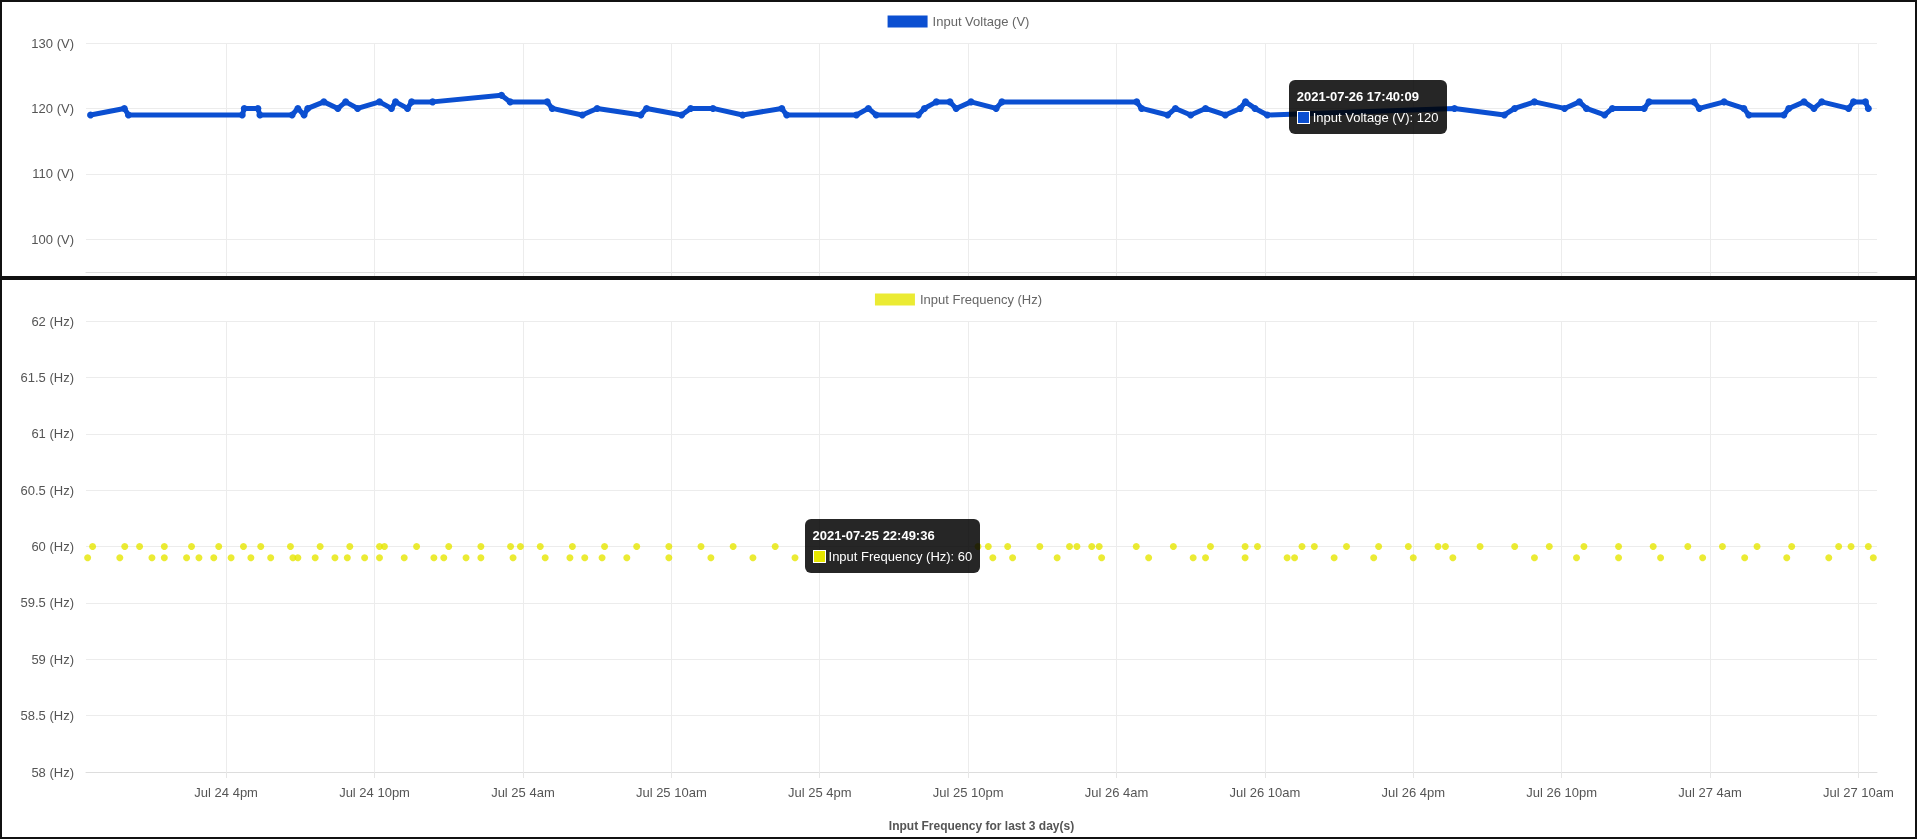  Describe the element at coordinates (52, 239) in the screenshot. I see `y-tick-label: 100 (V)` at that location.